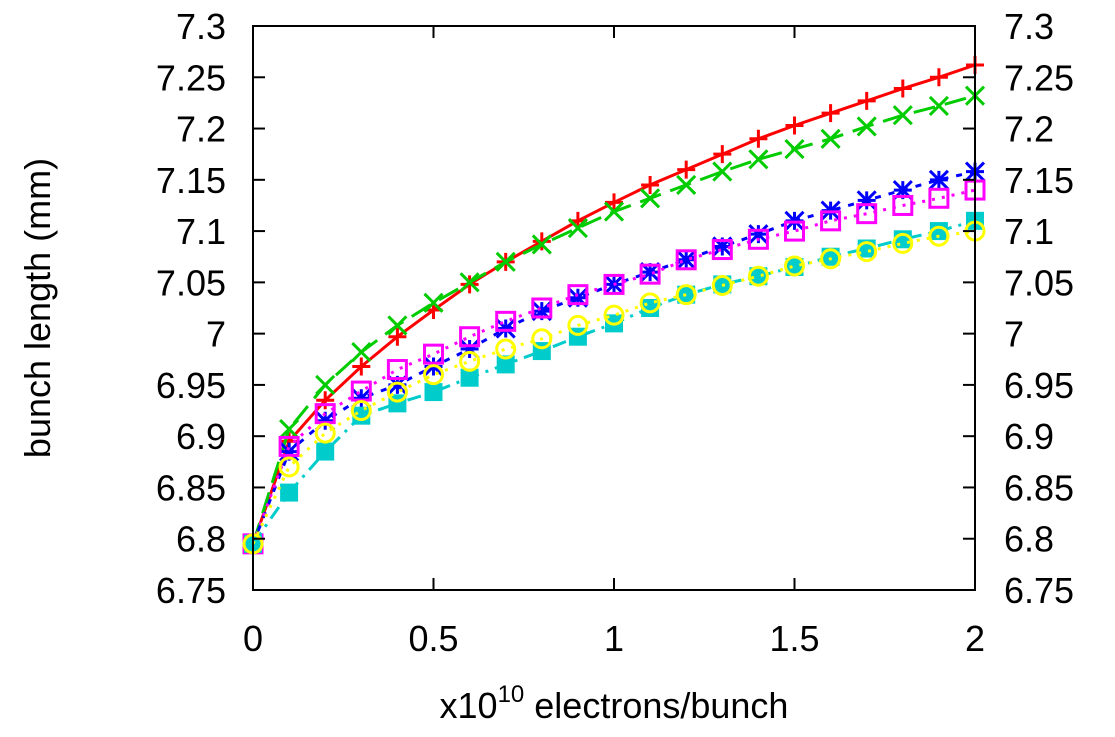  Describe the element at coordinates (1029, 26) in the screenshot. I see `y2-tick-label: 7.3` at that location.